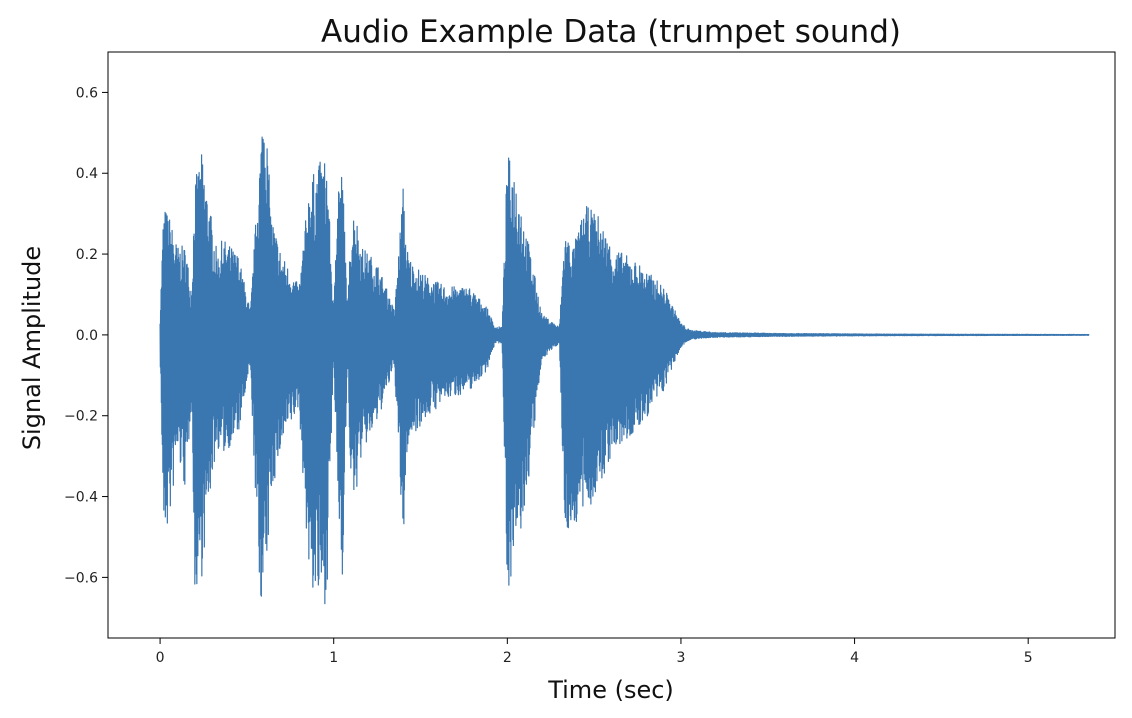 This screenshot has width=1132, height=718. What do you see at coordinates (507, 658) in the screenshot?
I see `x-tick-label: 2` at bounding box center [507, 658].